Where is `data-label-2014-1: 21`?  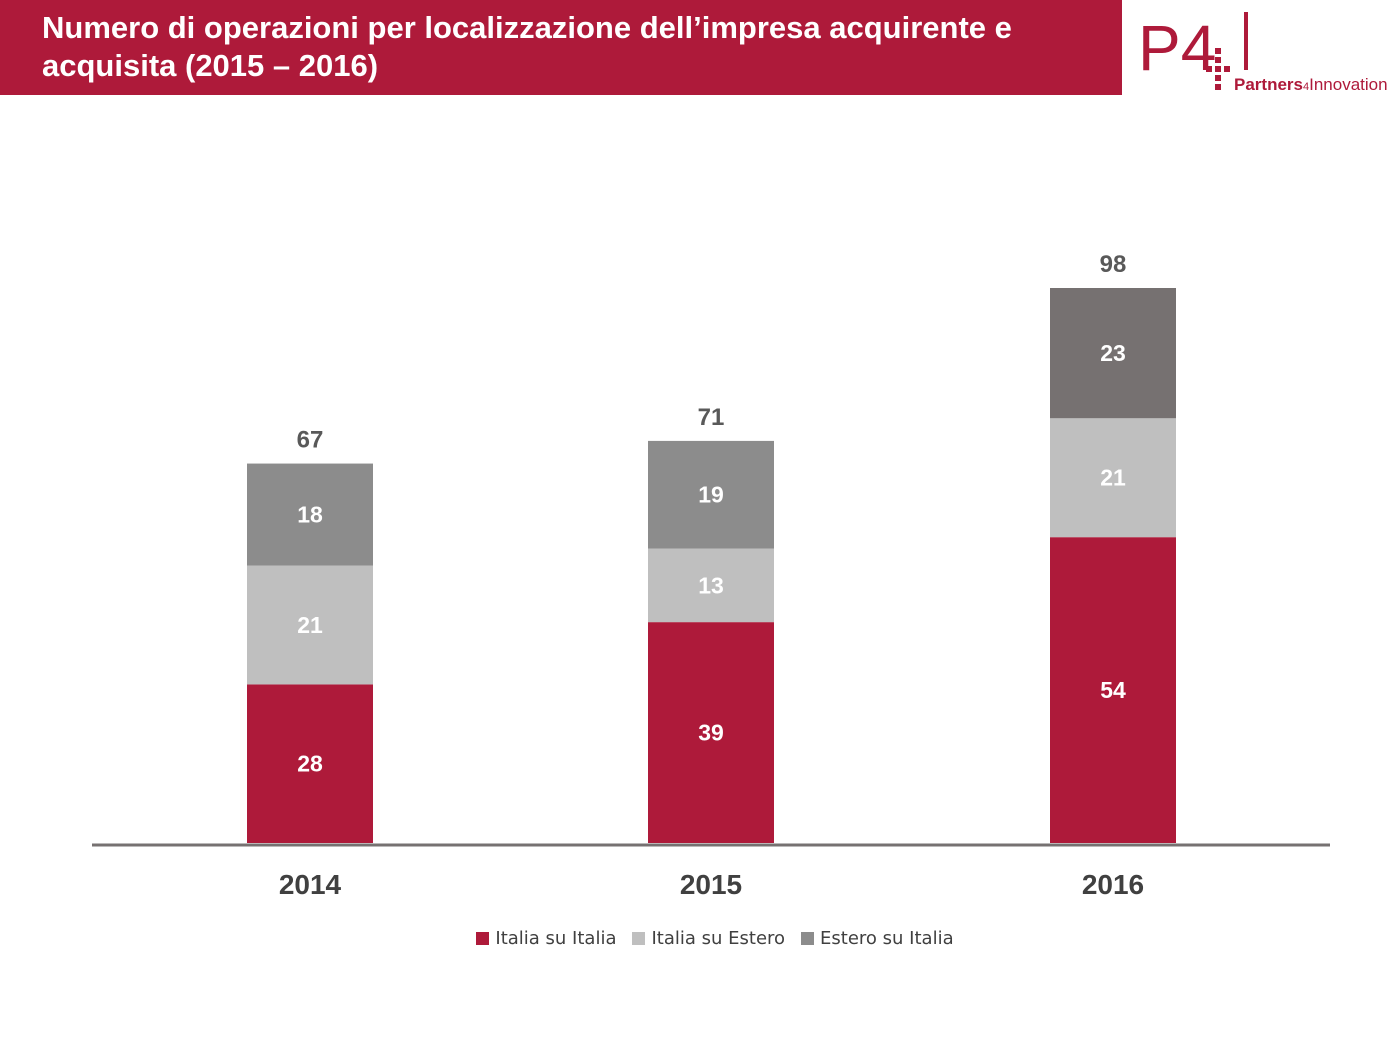
data-label-2014-1: 21 is located at coordinates (310, 625).